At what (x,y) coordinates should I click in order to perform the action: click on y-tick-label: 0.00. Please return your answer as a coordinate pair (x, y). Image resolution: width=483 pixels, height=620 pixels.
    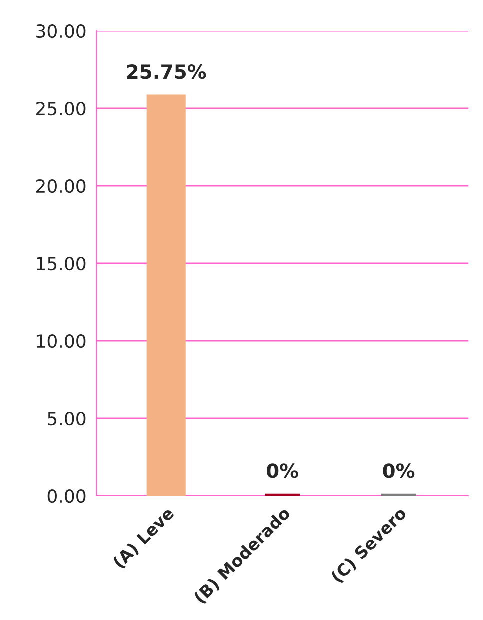
    Looking at the image, I should click on (67, 496).